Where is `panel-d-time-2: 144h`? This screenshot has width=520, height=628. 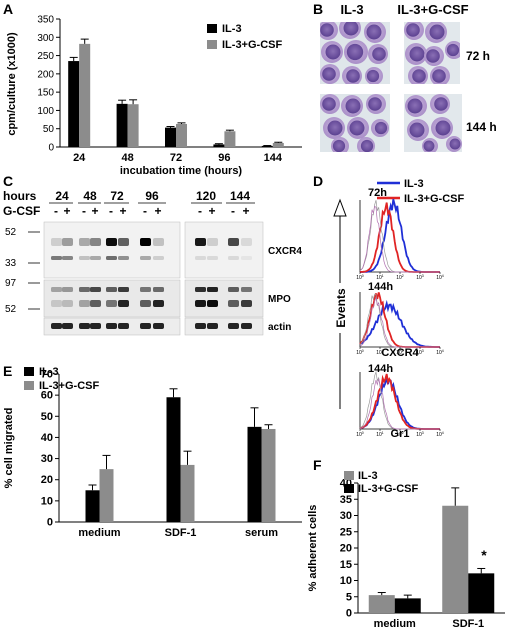
panel-d-time-2: 144h is located at coordinates (380, 287).